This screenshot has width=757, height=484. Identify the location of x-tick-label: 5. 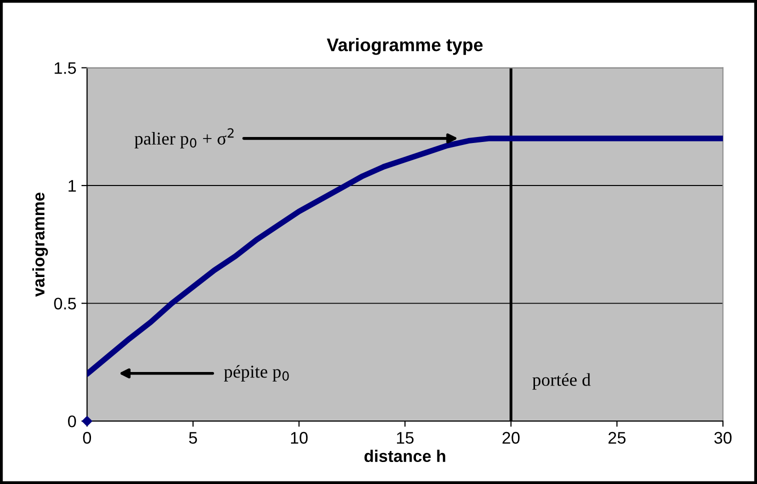
(193, 438).